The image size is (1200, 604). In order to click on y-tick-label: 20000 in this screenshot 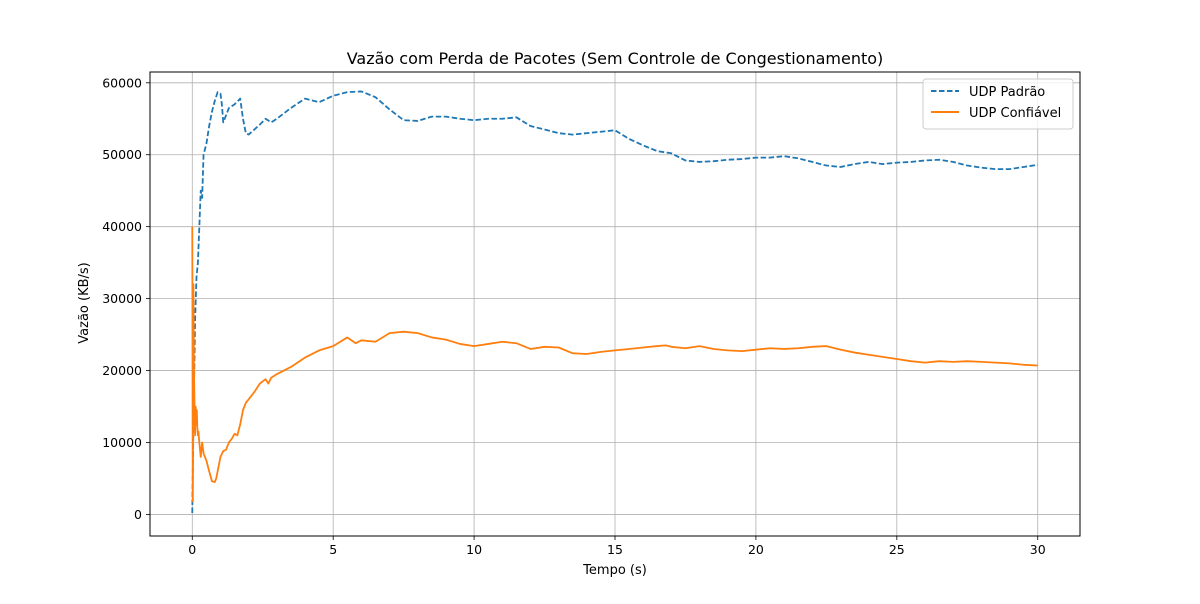, I will do `click(122, 370)`.